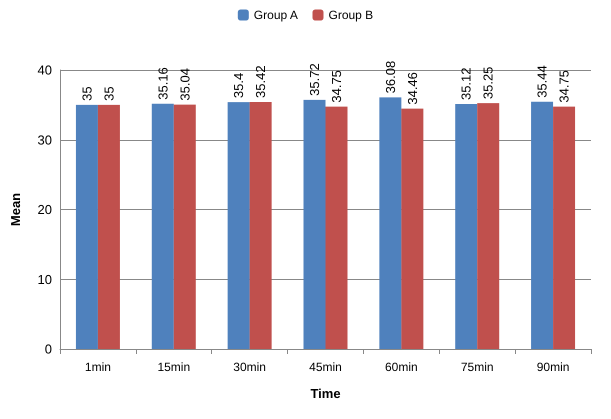 The image size is (611, 419). Describe the element at coordinates (314, 79) in the screenshot. I see `data-label: 35.72` at that location.